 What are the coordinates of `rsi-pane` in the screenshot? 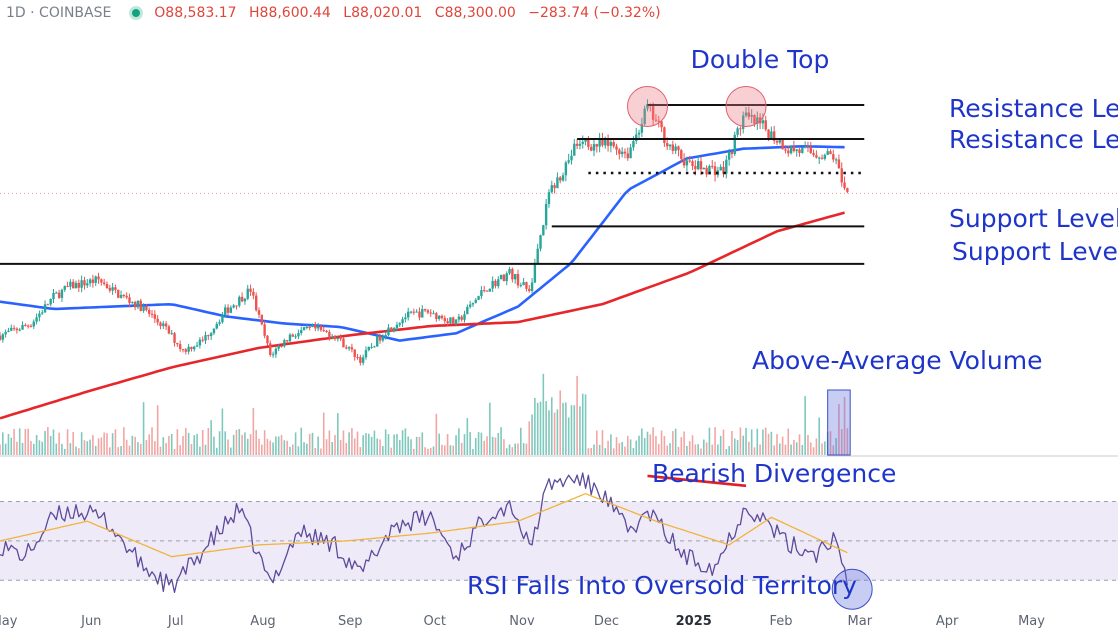 It's located at (559, 541).